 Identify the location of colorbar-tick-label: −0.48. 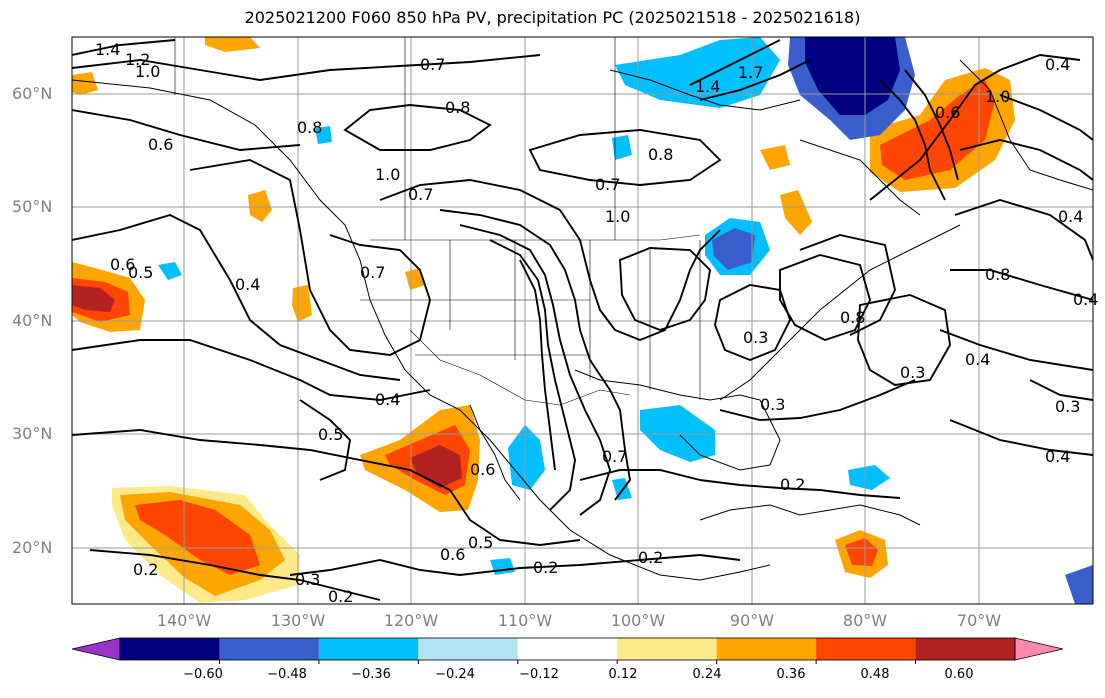
(287, 674).